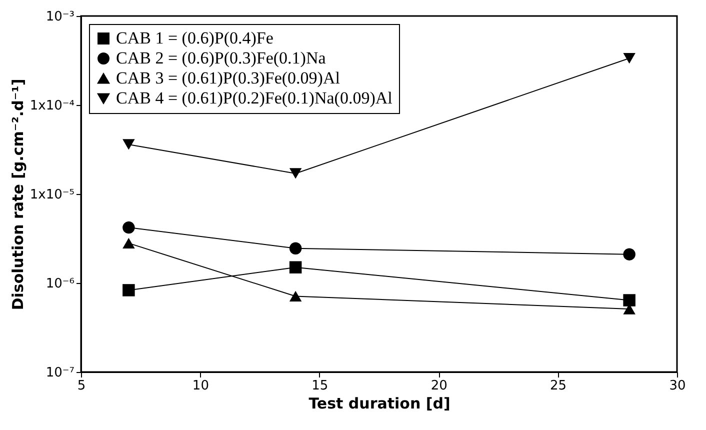 The image size is (706, 430). I want to click on y-tick-label: 1x10⁻⁵, so click(52, 195).